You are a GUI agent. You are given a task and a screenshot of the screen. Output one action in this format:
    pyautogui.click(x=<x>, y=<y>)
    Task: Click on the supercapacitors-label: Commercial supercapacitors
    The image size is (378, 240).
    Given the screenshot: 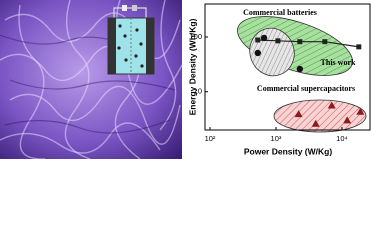 What is the action you would take?
    pyautogui.click(x=306, y=88)
    